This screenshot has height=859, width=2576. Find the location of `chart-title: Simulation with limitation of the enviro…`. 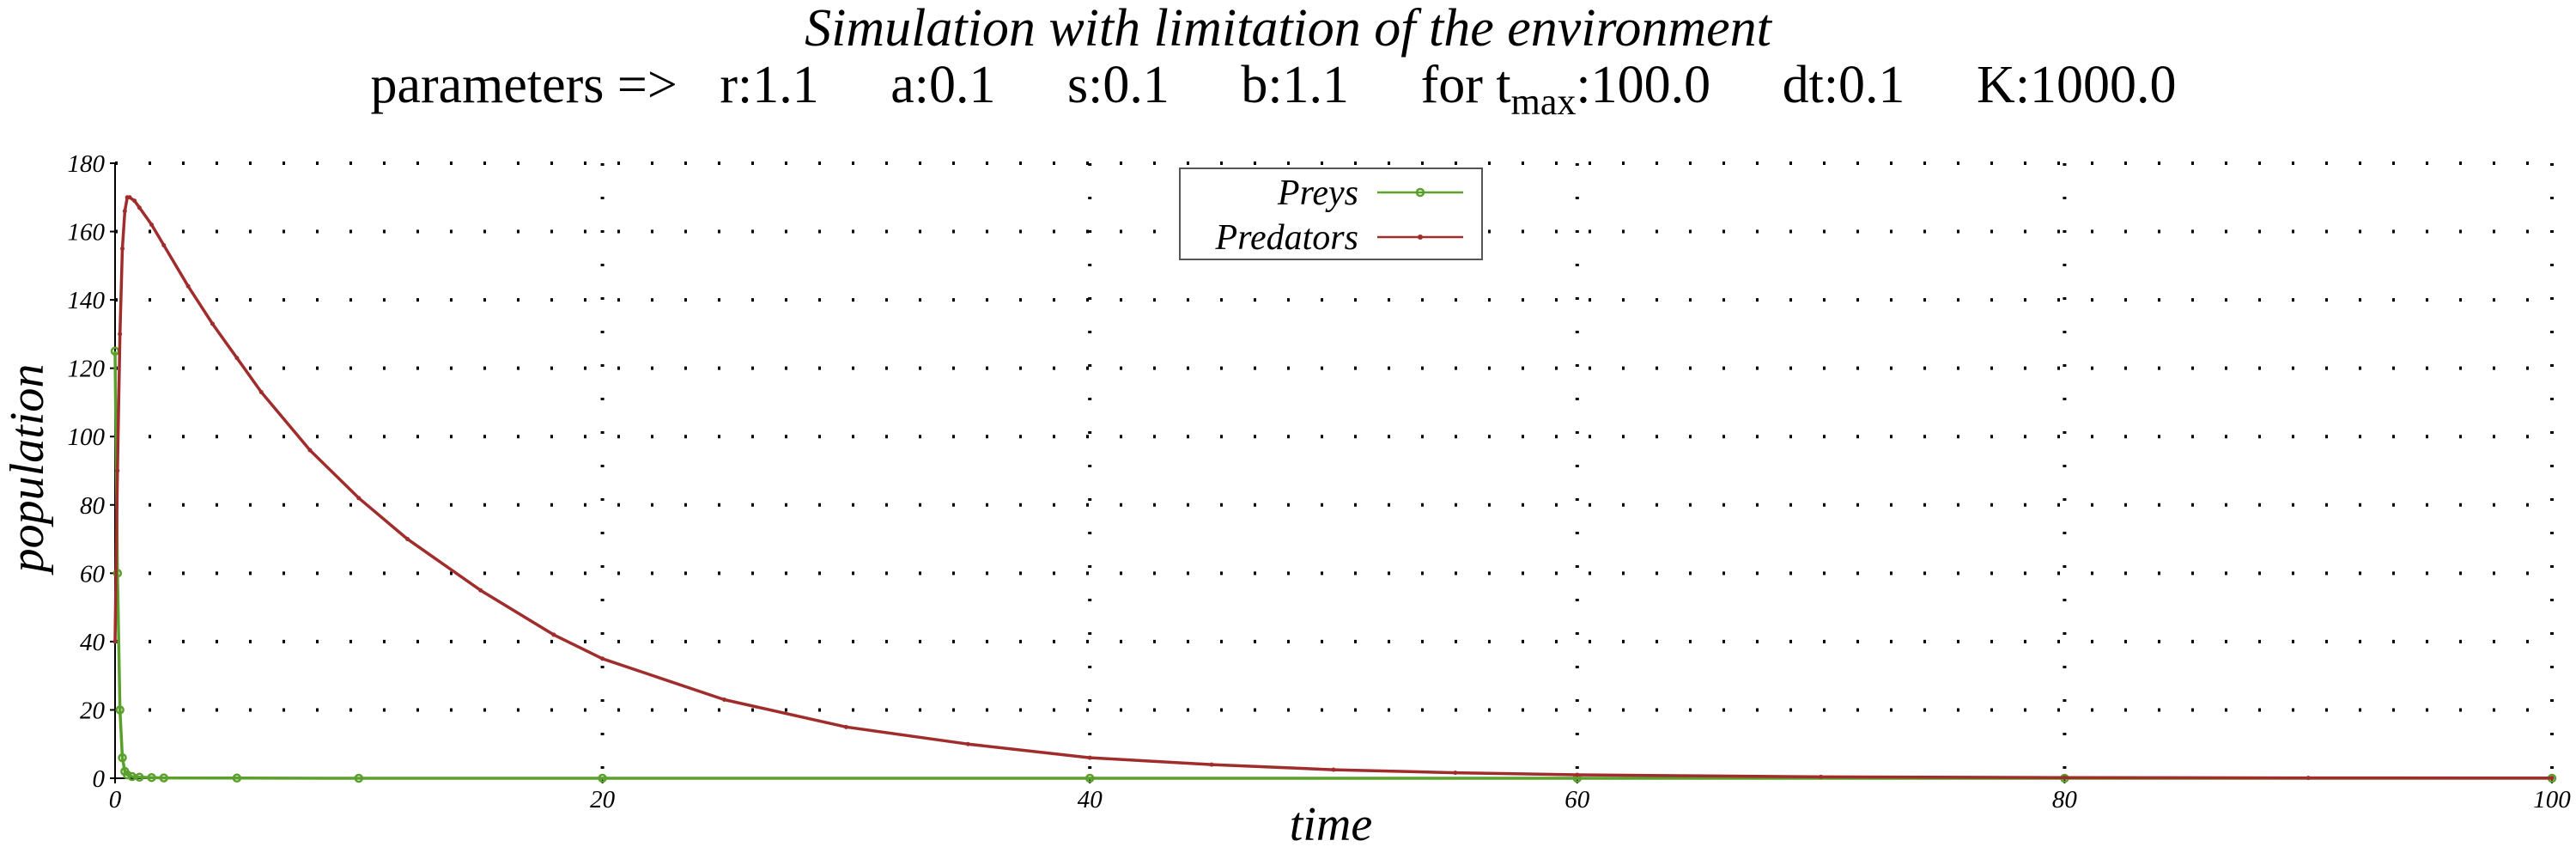

chart-title: Simulation with limitation of the enviro… is located at coordinates (1288, 29).